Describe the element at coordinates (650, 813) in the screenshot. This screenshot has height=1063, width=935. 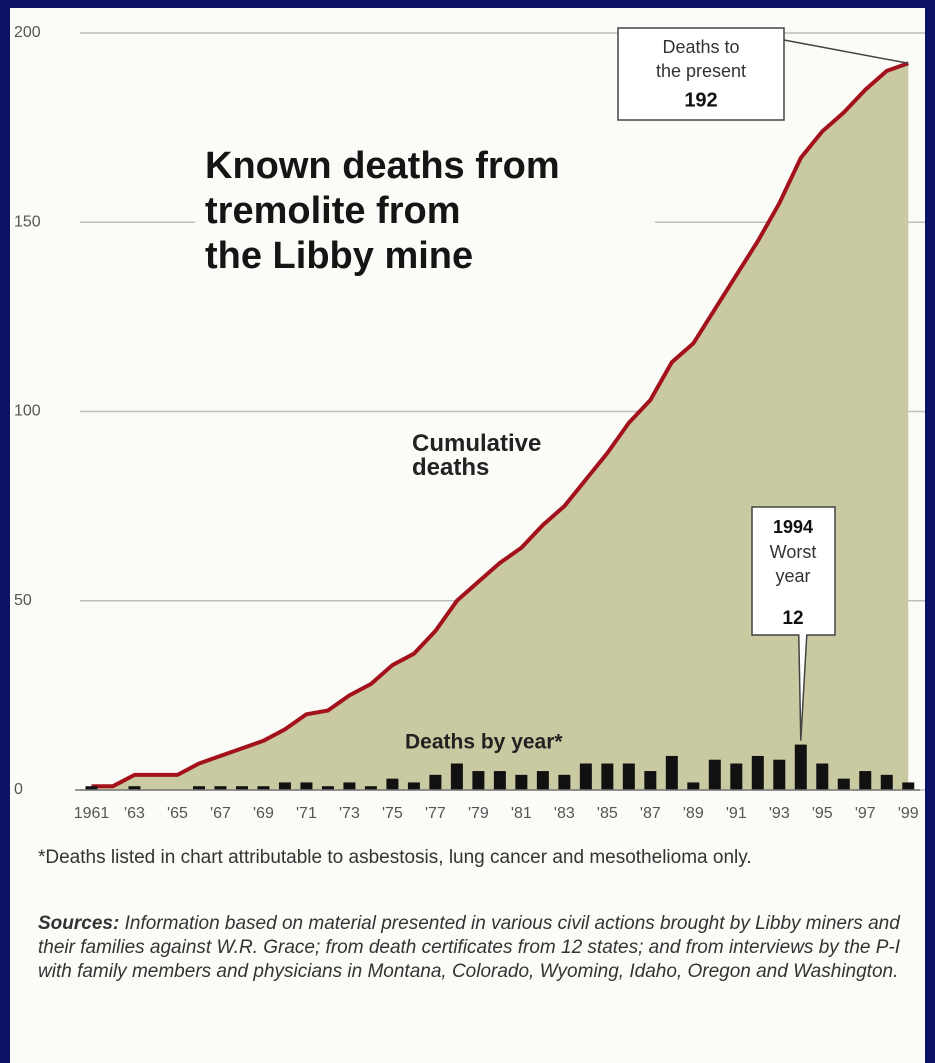
I see `x-tick-label: '87` at that location.